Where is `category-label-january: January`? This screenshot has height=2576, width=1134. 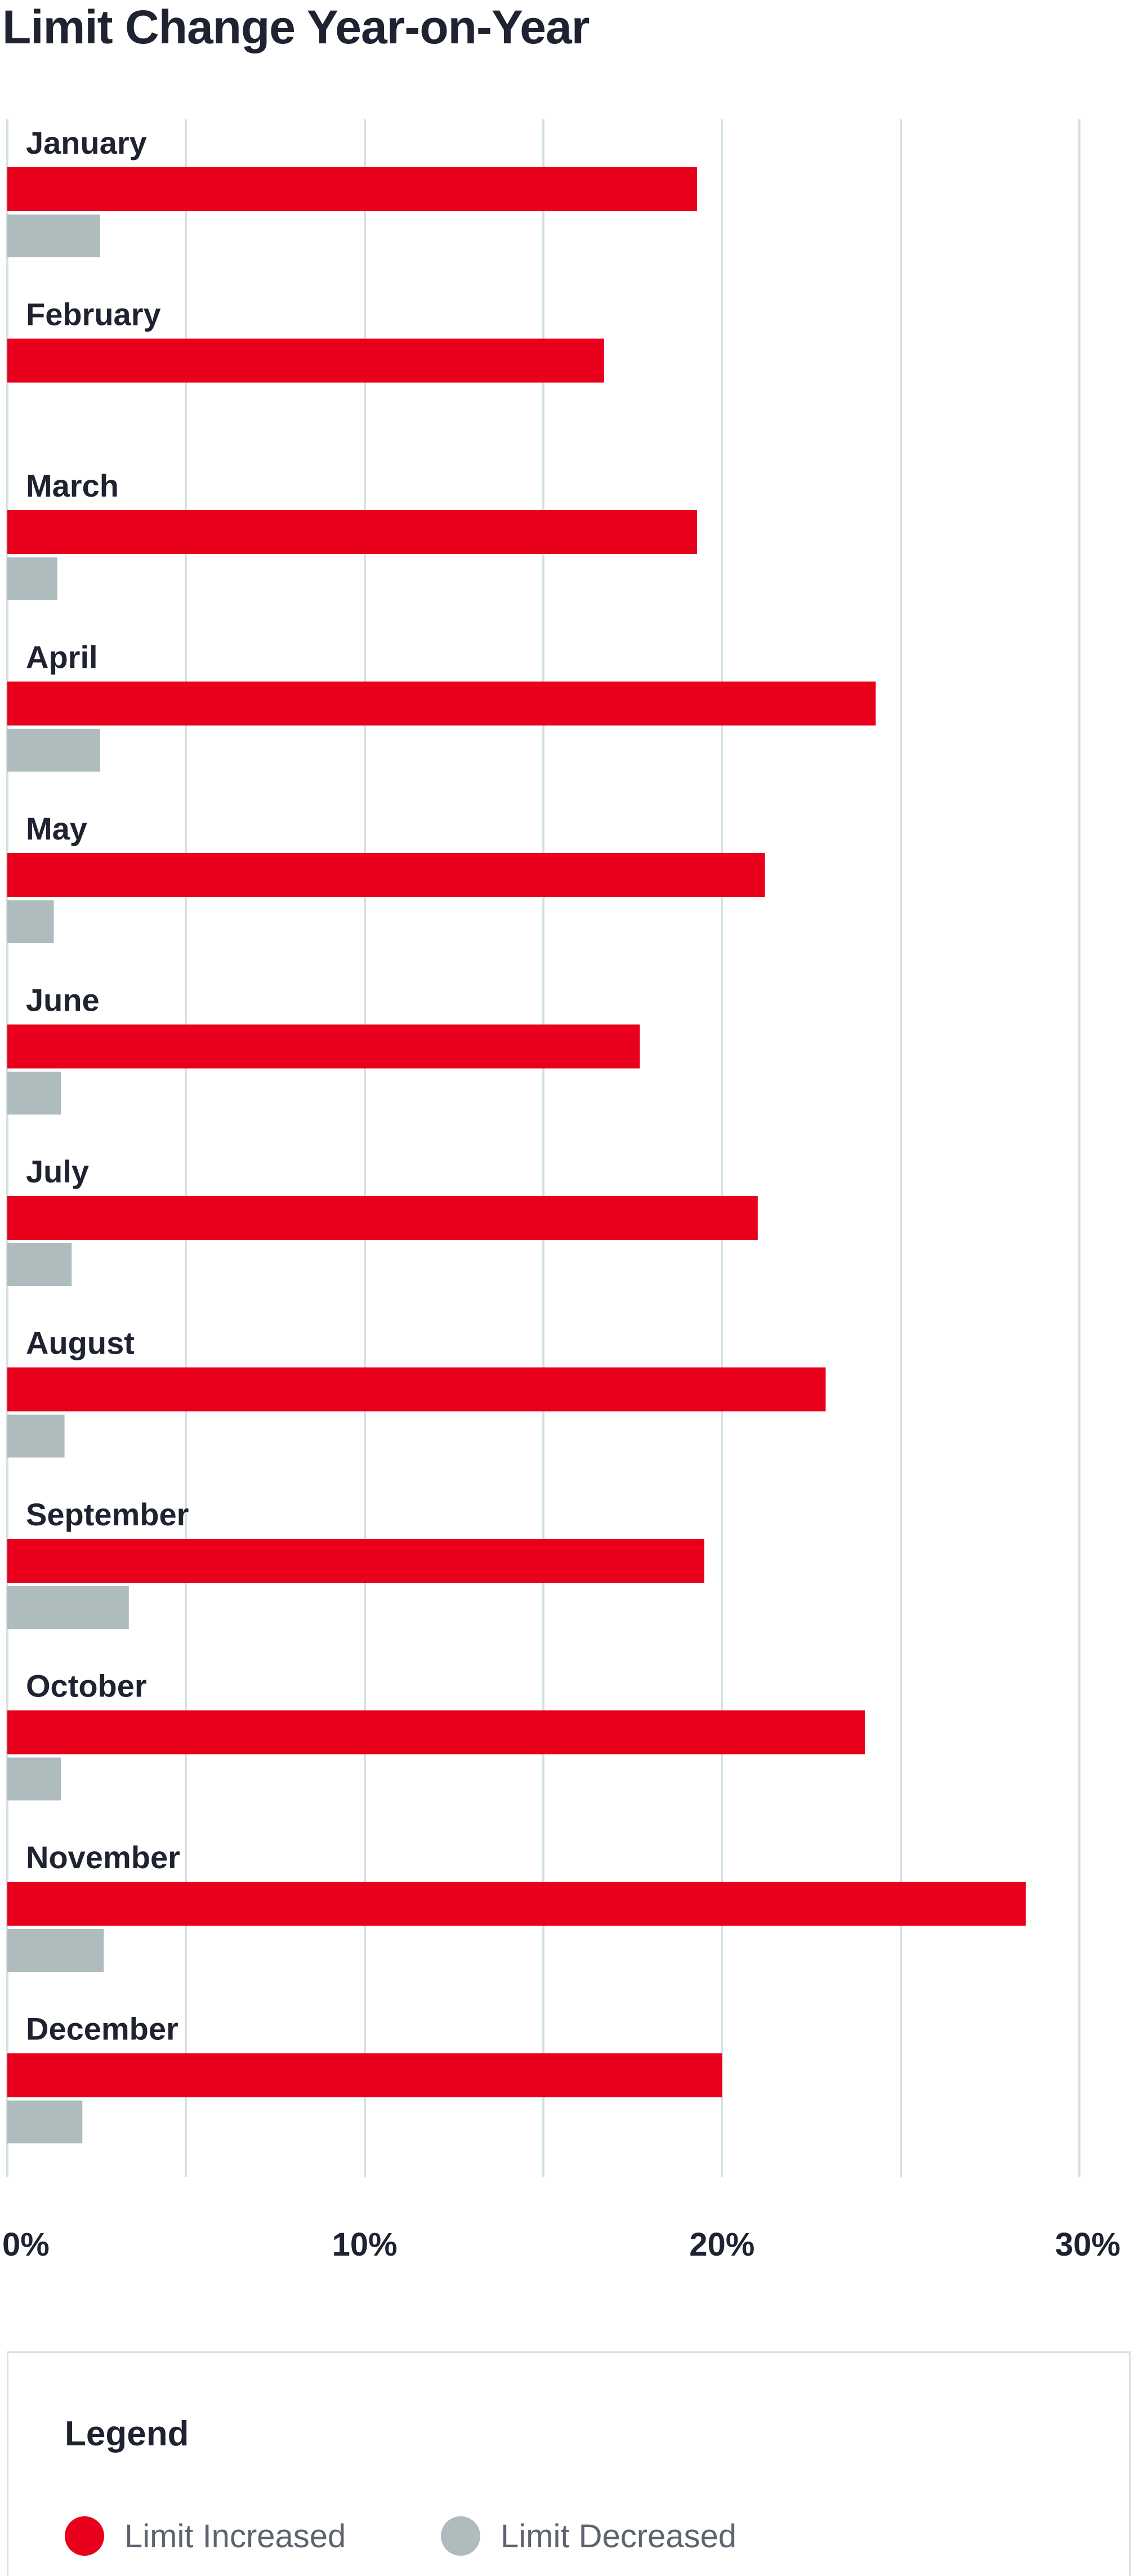
category-label-january: January is located at coordinates (86, 142).